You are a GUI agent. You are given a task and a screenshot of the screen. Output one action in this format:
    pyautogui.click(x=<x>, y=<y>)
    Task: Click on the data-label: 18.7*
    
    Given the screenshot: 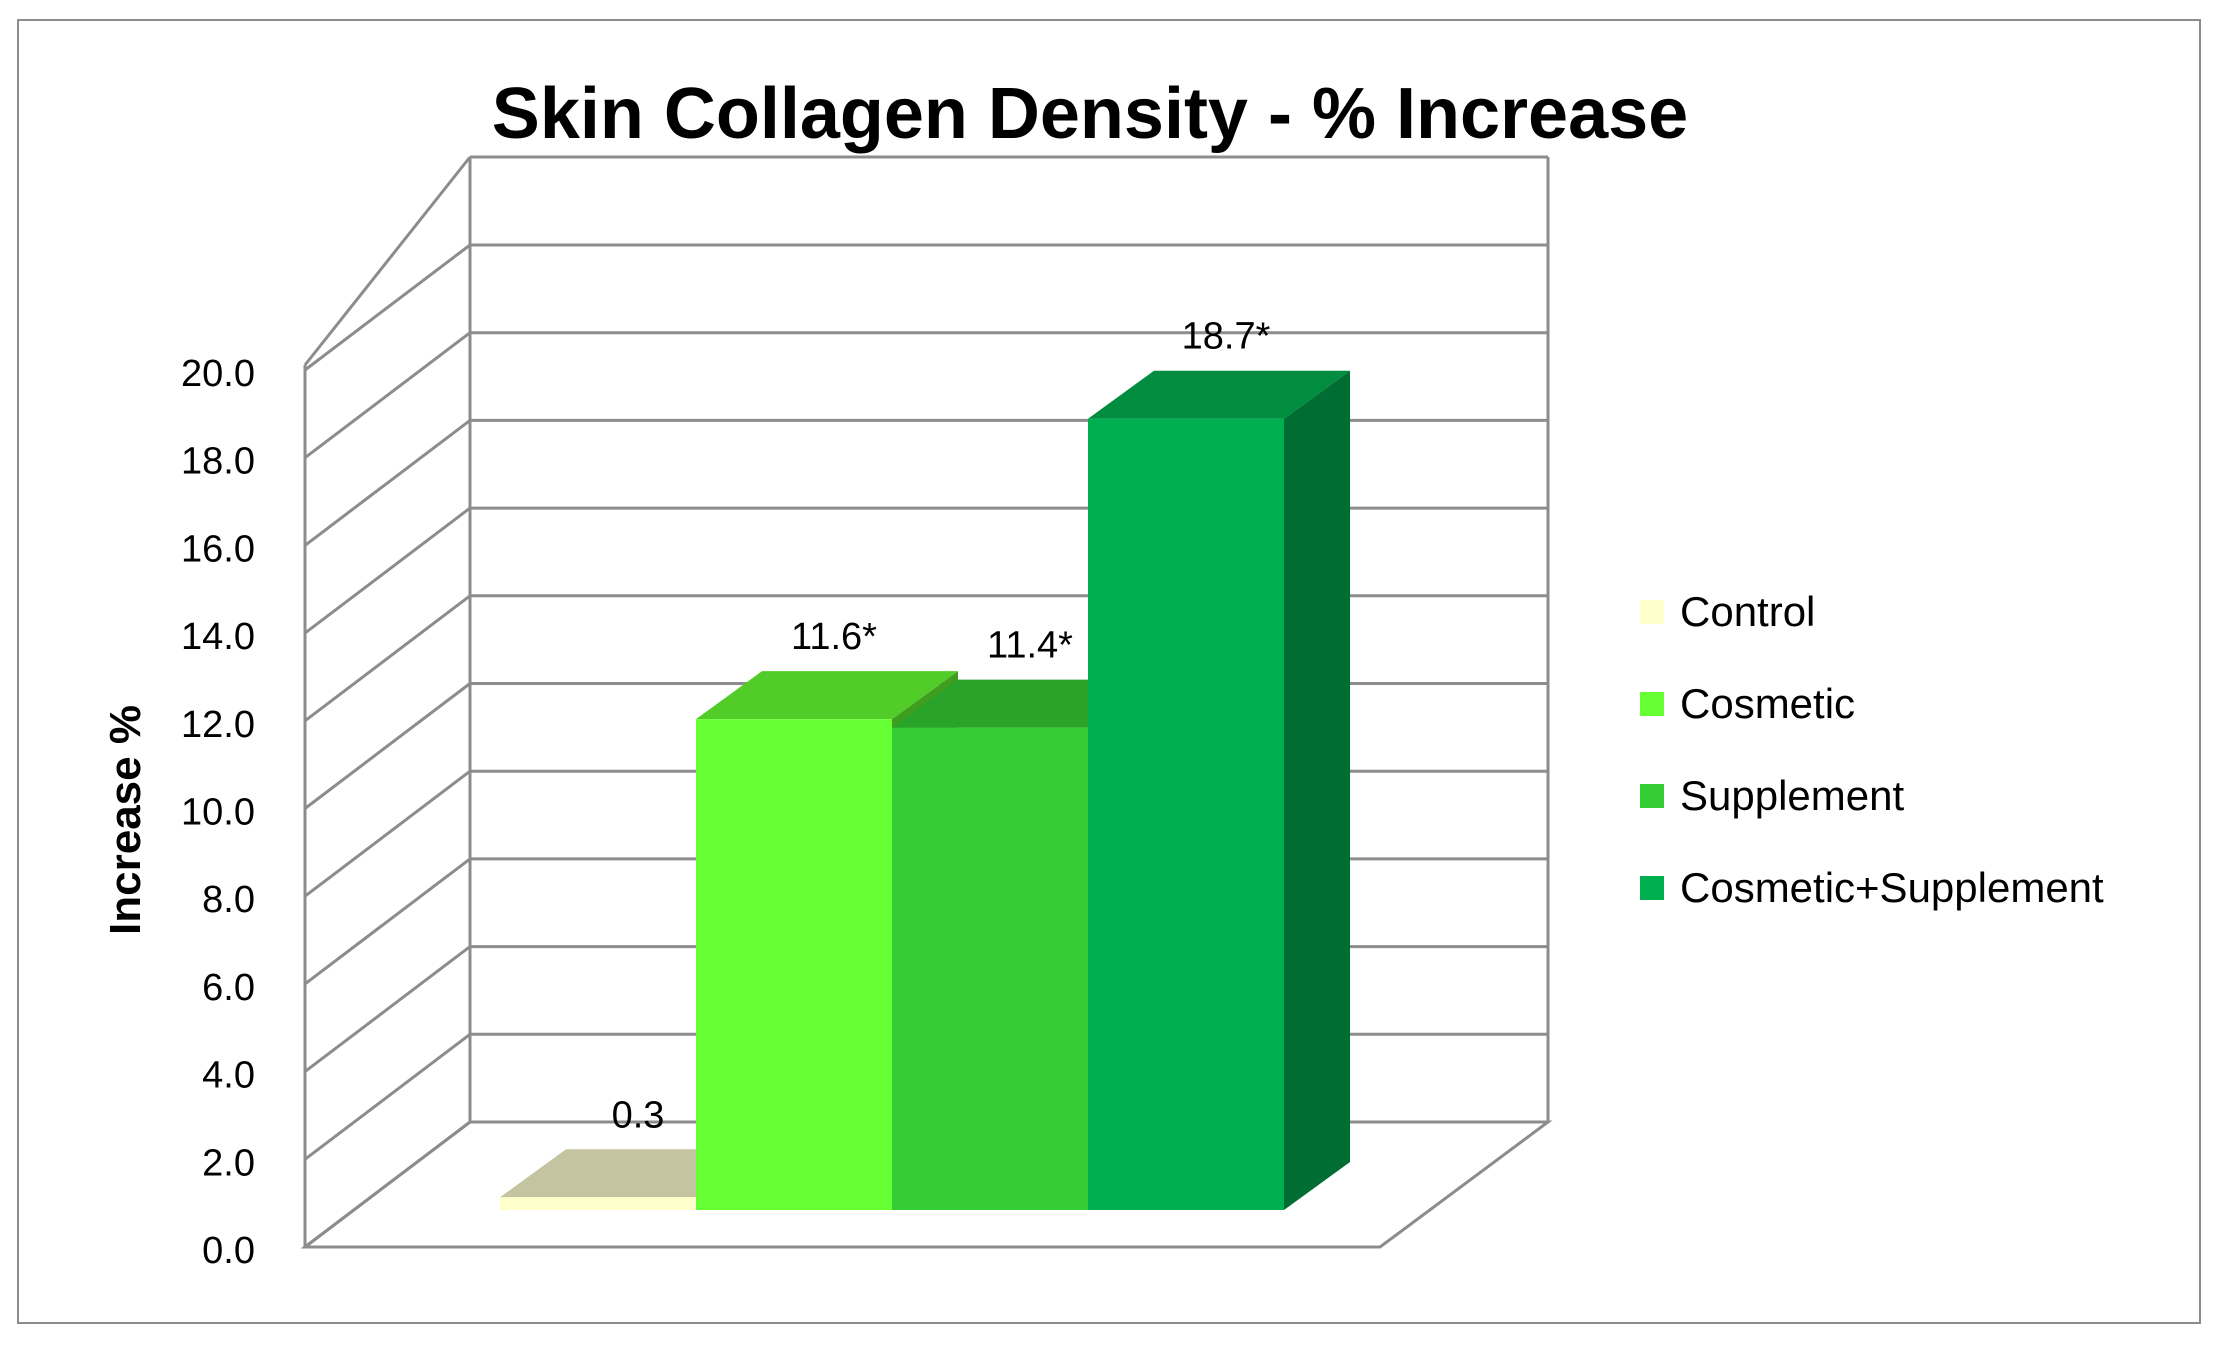 What is the action you would take?
    pyautogui.click(x=1226, y=337)
    